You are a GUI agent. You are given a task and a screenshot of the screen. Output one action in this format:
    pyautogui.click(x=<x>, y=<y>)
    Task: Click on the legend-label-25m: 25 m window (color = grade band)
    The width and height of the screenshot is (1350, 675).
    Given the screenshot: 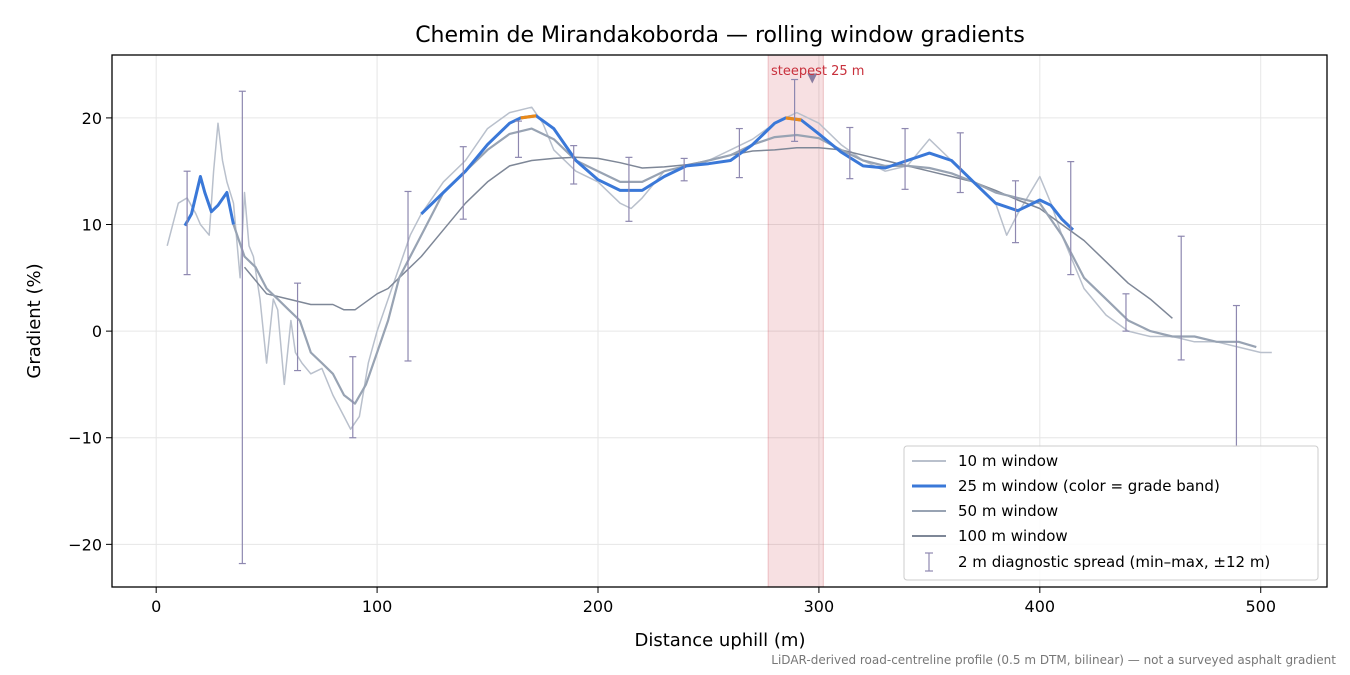 What is the action you would take?
    pyautogui.click(x=1089, y=486)
    